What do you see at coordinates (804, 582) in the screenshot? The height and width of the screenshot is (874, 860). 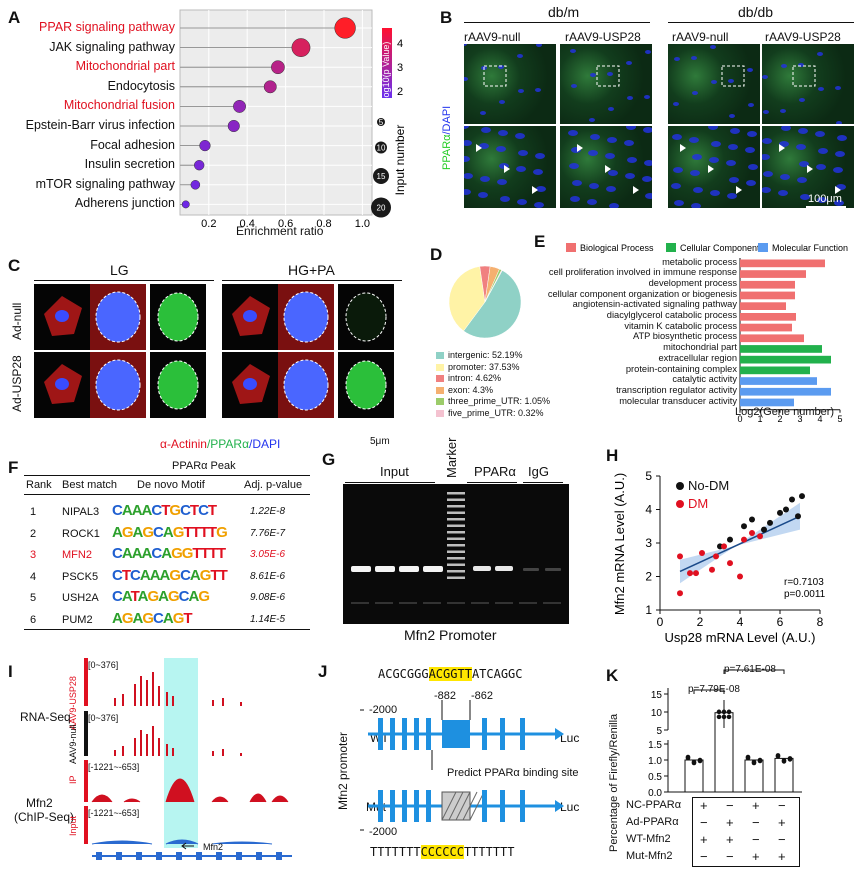 I see `stat-r: r=0.7103` at bounding box center [804, 582].